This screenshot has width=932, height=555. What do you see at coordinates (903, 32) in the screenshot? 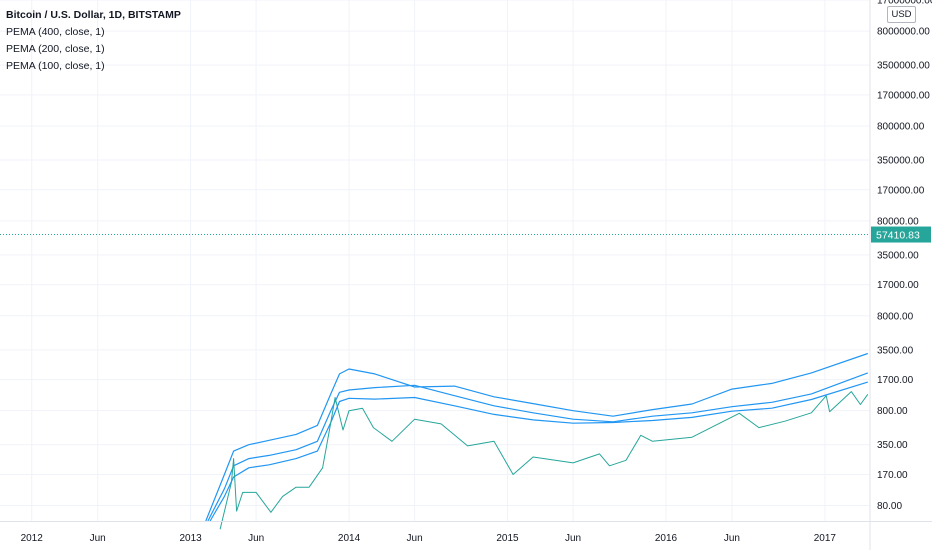
I see `y-tick-label: 8000000.00` at bounding box center [903, 32].